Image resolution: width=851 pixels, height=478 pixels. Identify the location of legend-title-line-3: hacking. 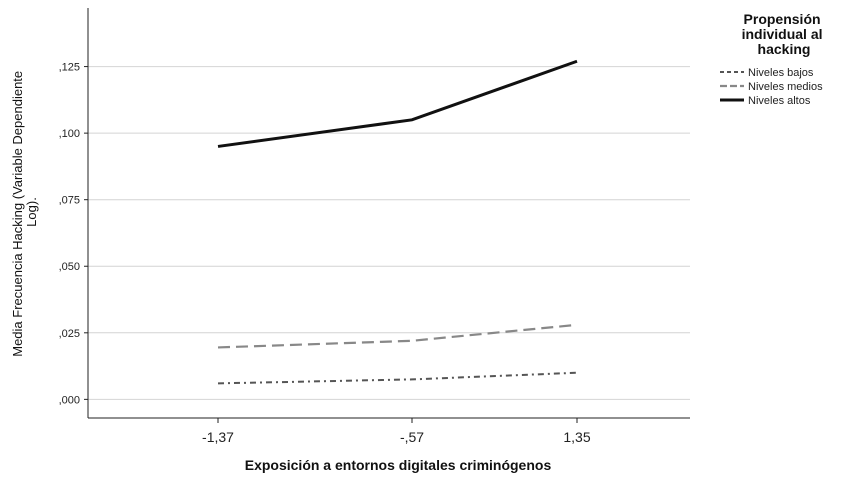
(784, 49).